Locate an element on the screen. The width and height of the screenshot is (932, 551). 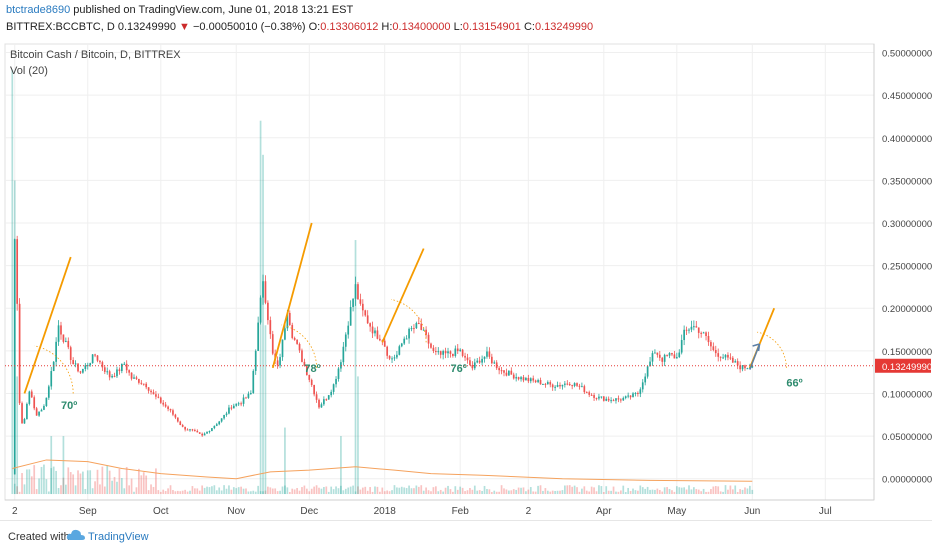
y-tick-label: 0.10000000 is located at coordinates (907, 394).